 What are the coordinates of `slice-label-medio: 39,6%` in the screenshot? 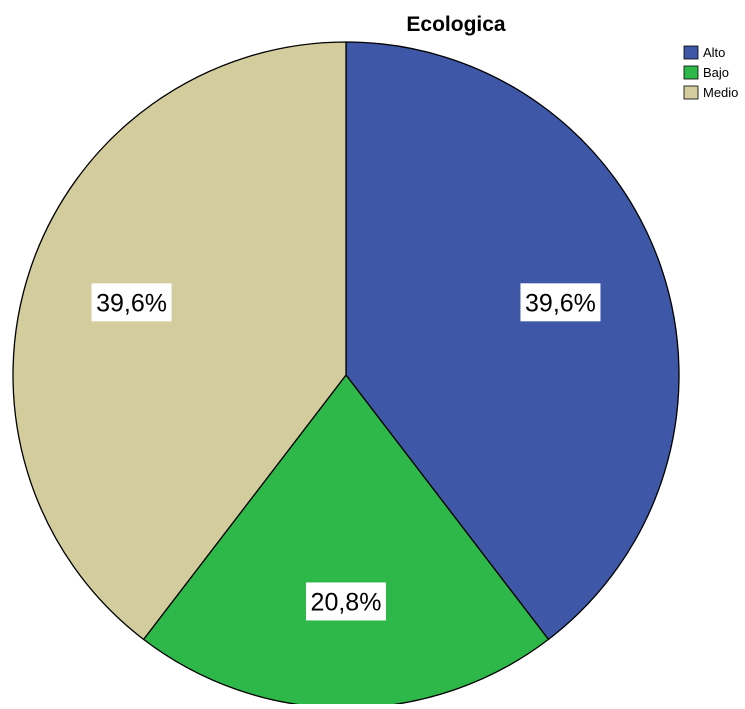 It's located at (131, 302).